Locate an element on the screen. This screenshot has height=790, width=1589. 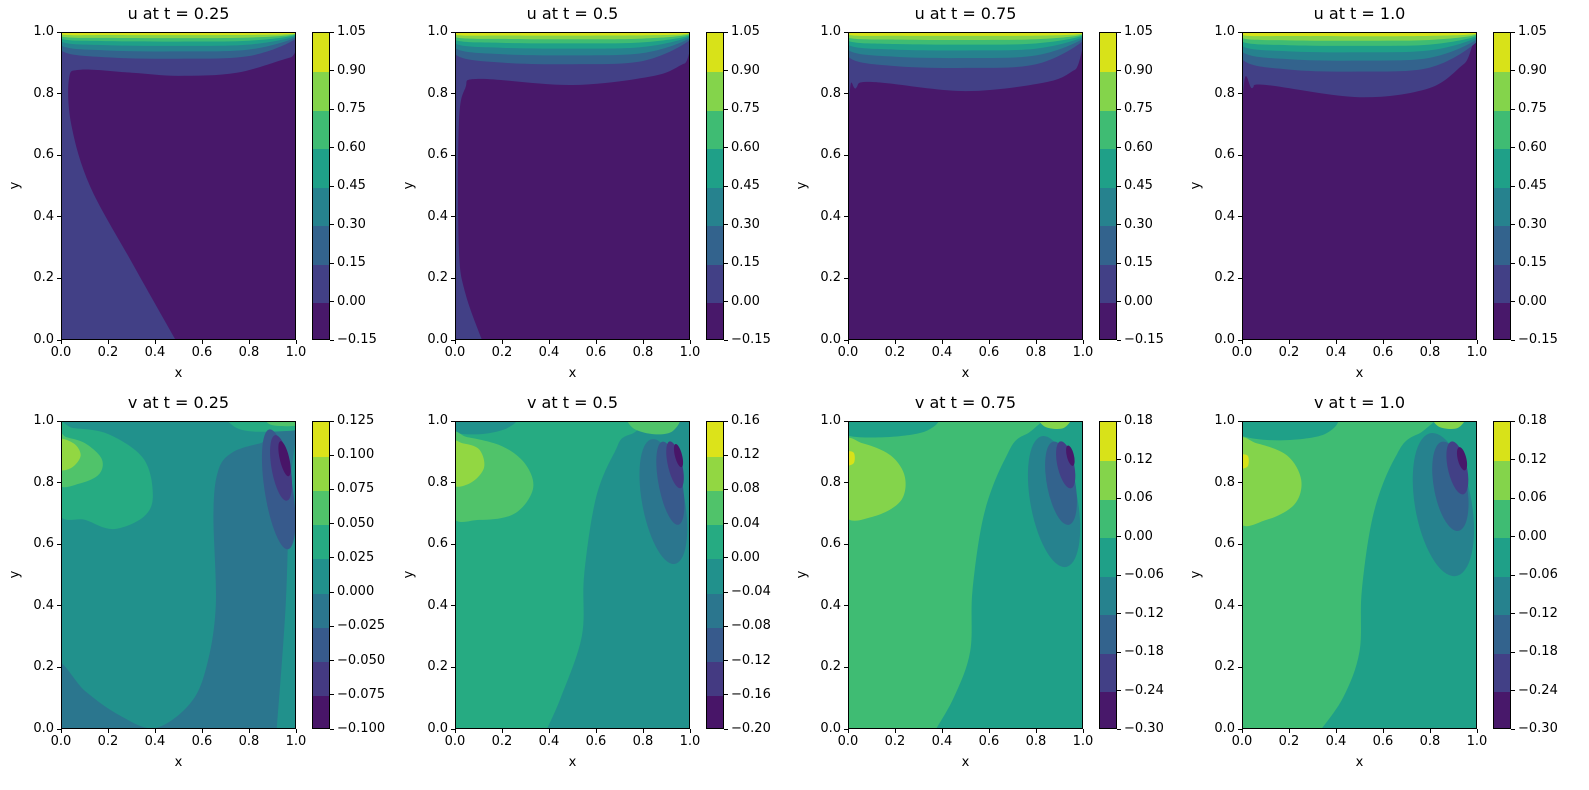
colorbar-tick-label: 0.08 is located at coordinates (745, 489).